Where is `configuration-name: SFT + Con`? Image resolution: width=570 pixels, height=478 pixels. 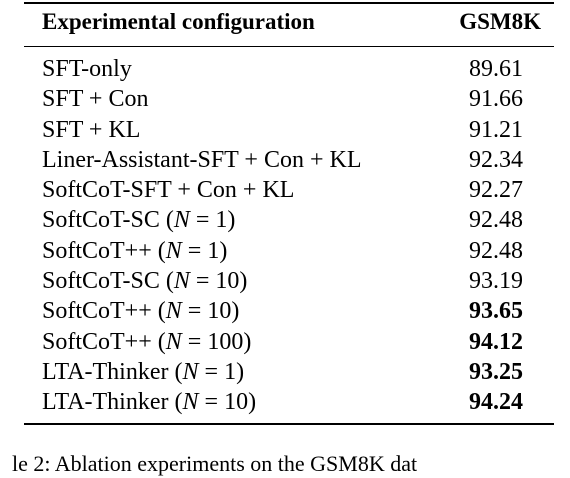 configuration-name: SFT + Con is located at coordinates (95, 99).